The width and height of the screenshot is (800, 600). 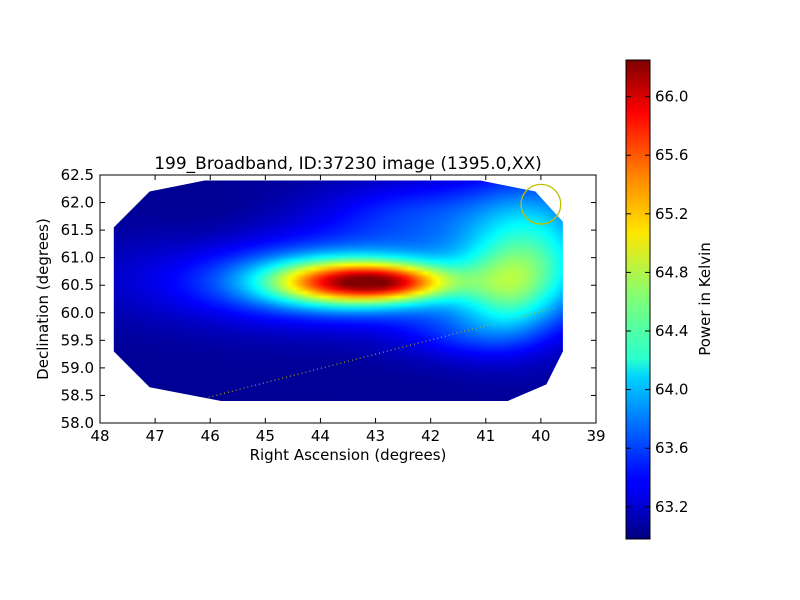 I want to click on x-tick-label: 43, so click(x=375, y=436).